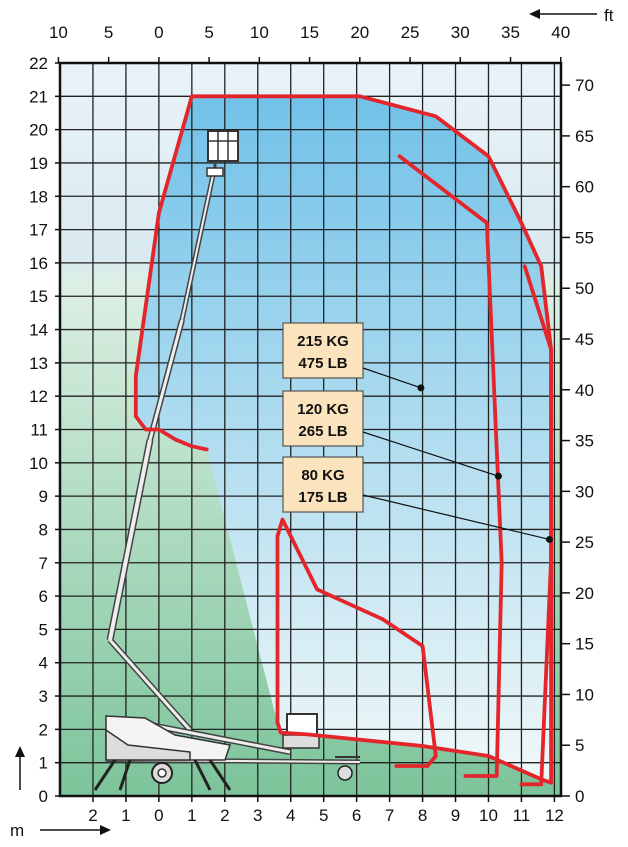  Describe the element at coordinates (584, 644) in the screenshot. I see `tick-label-right: 15` at that location.